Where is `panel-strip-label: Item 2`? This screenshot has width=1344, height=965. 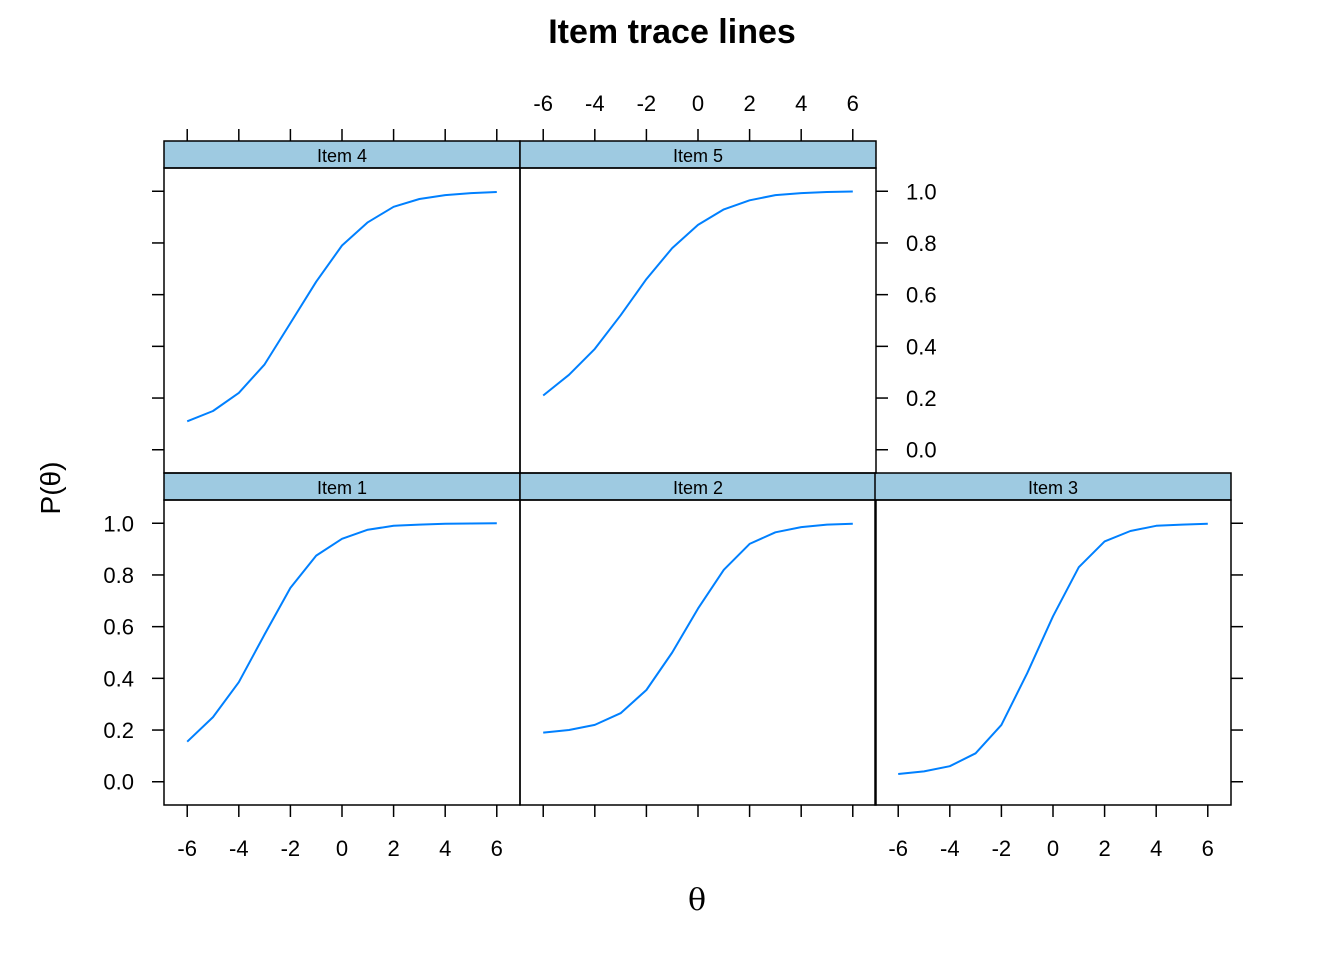 panel-strip-label: Item 2 is located at coordinates (698, 488).